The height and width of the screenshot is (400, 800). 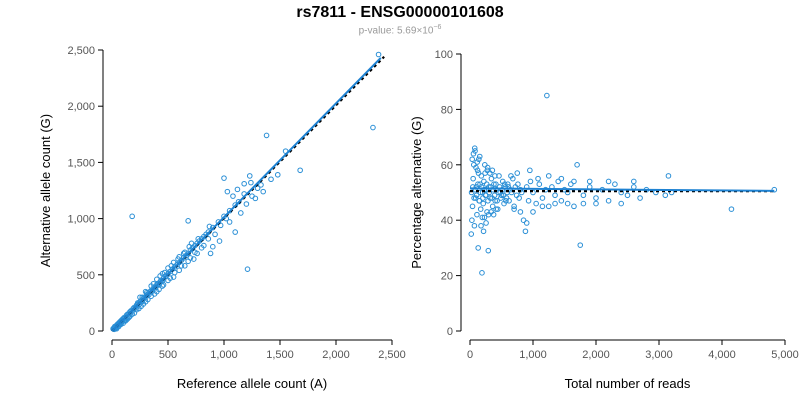 What do you see at coordinates (447, 277) in the screenshot?
I see `right-y-tick-label: 20` at bounding box center [447, 277].